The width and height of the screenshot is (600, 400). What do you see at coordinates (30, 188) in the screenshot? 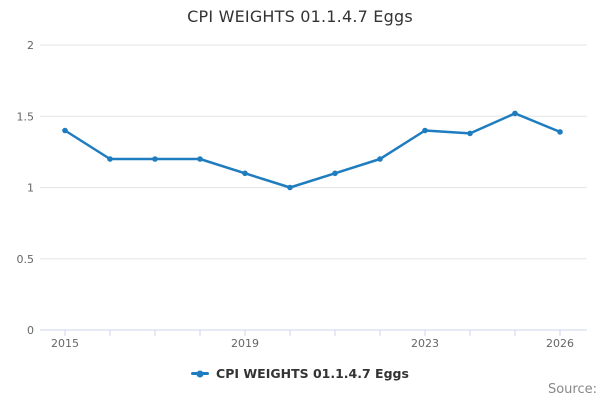
I see `y-axis-tick-label: 1` at bounding box center [30, 188].